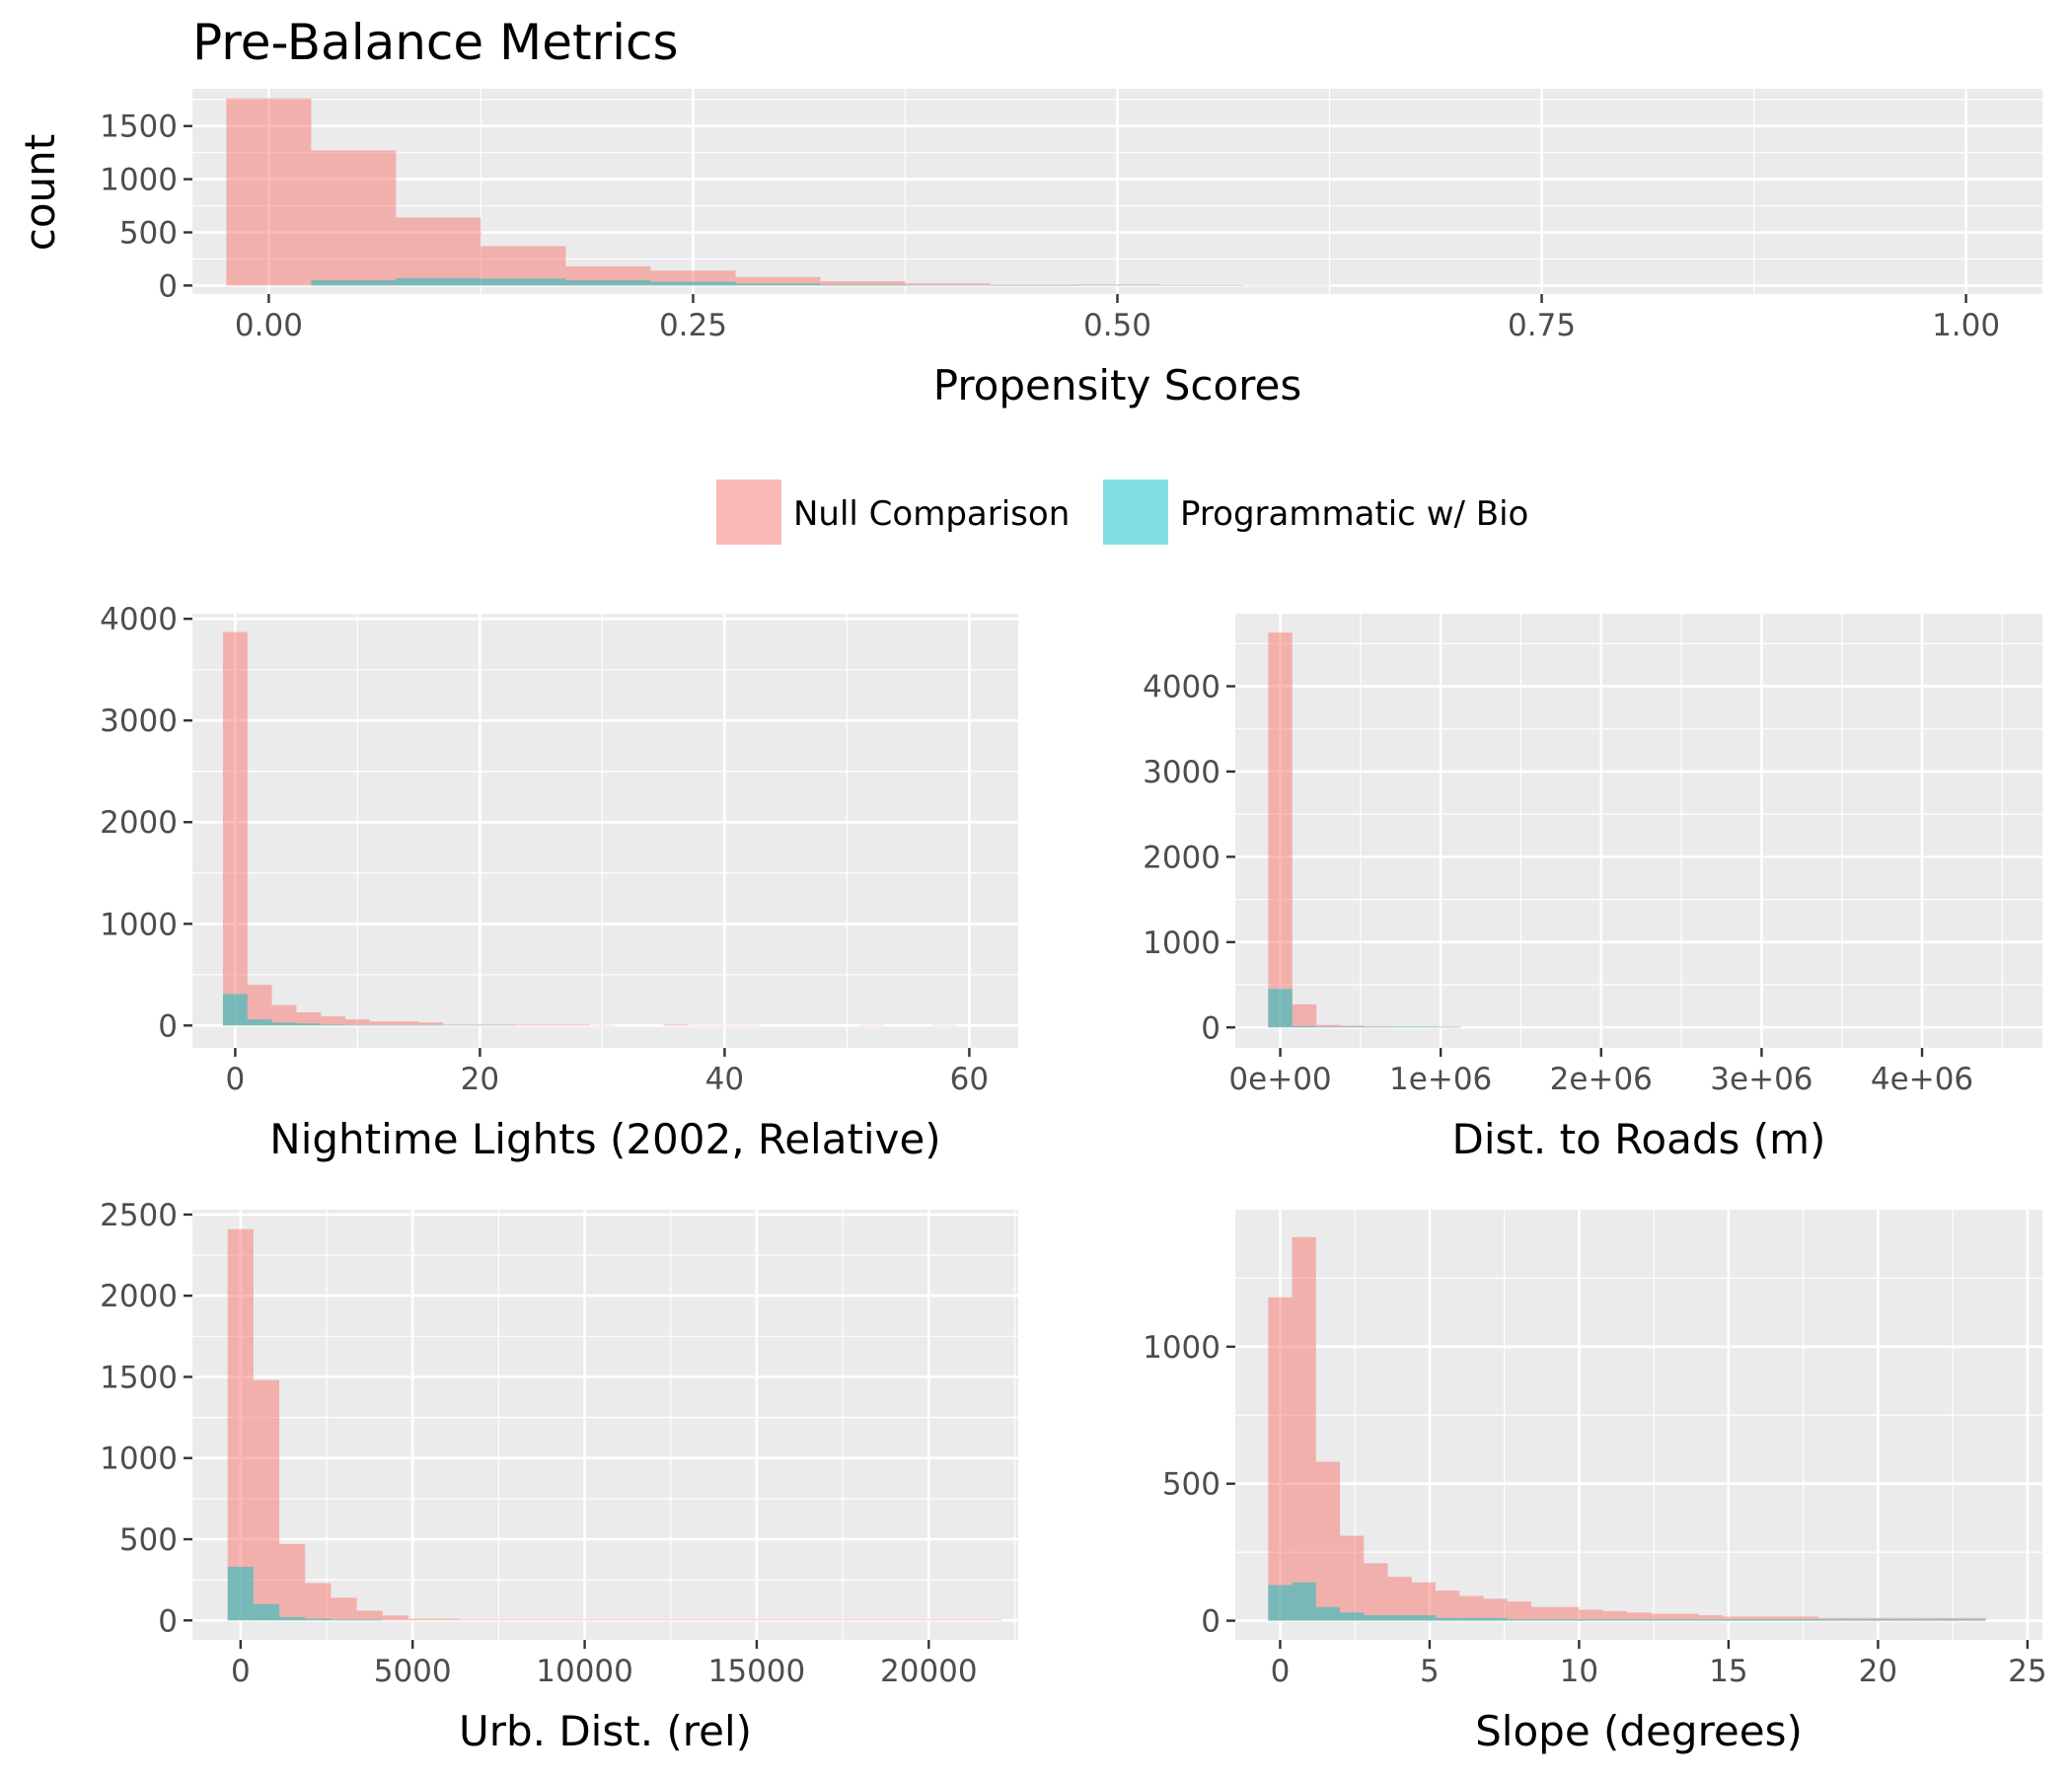 The width and height of the screenshot is (2072, 1780). I want to click on x-tick-label: 0.75, so click(1542, 325).